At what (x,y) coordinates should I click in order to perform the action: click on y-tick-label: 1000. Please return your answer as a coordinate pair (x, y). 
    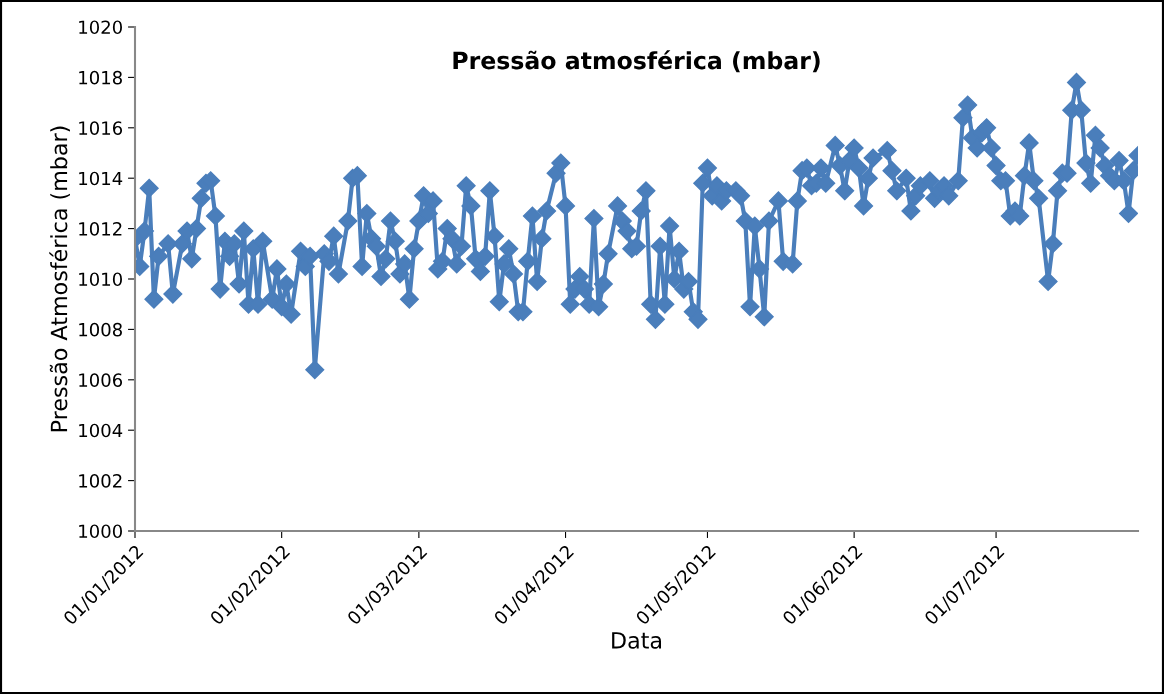
    Looking at the image, I should click on (100, 531).